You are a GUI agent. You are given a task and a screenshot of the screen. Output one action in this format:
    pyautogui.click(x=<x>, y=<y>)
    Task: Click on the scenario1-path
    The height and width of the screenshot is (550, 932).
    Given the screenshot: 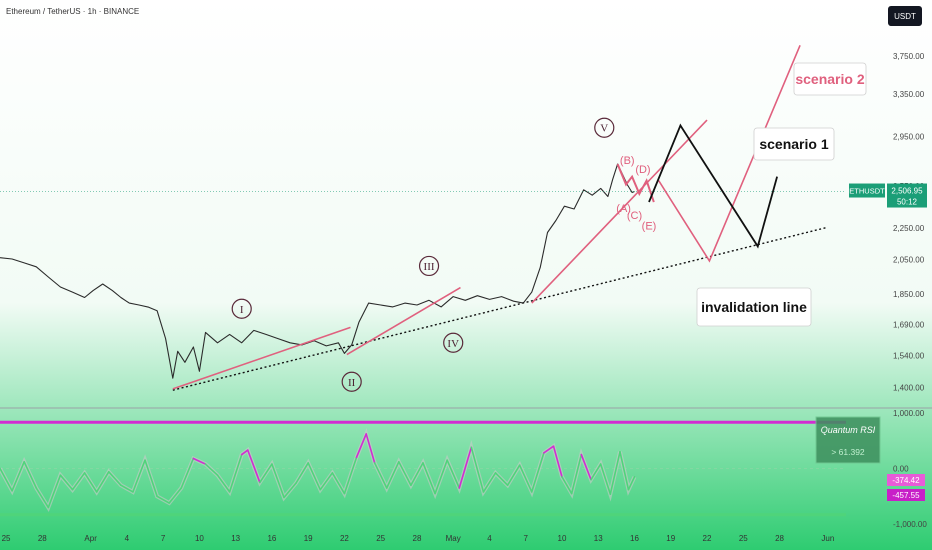 What is the action you would take?
    pyautogui.click(x=713, y=186)
    